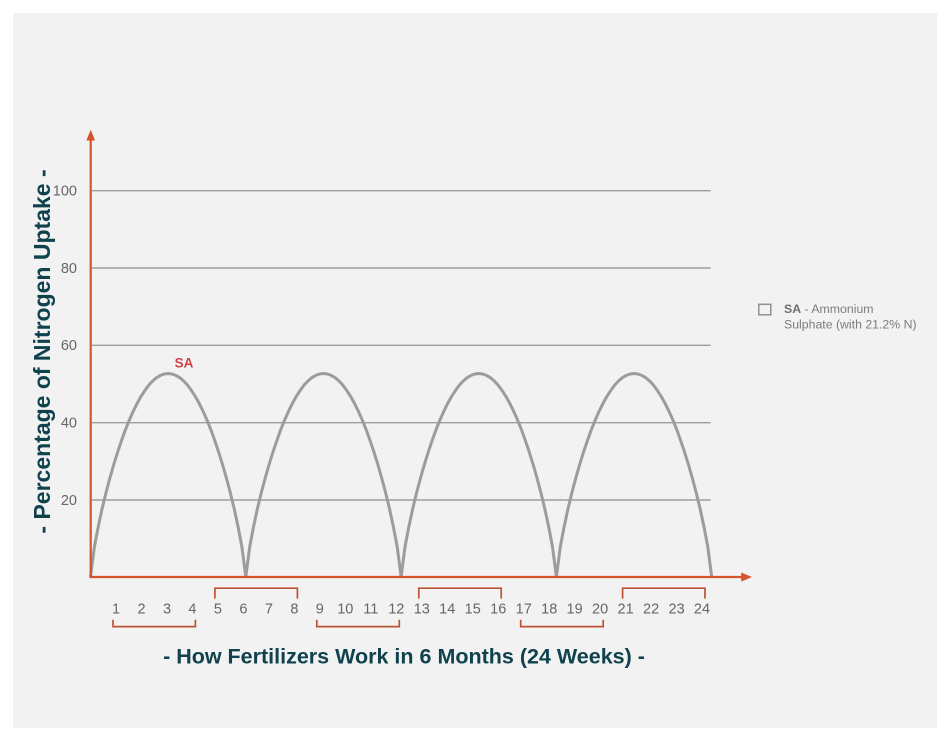 The image size is (948, 743). What do you see at coordinates (218, 609) in the screenshot?
I see `svg-text: 5` at bounding box center [218, 609].